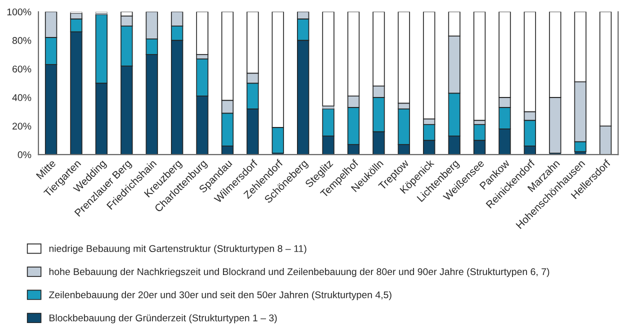 Image resolution: width=620 pixels, height=336 pixels. I want to click on y-tick-label: 20%, so click(22, 126).